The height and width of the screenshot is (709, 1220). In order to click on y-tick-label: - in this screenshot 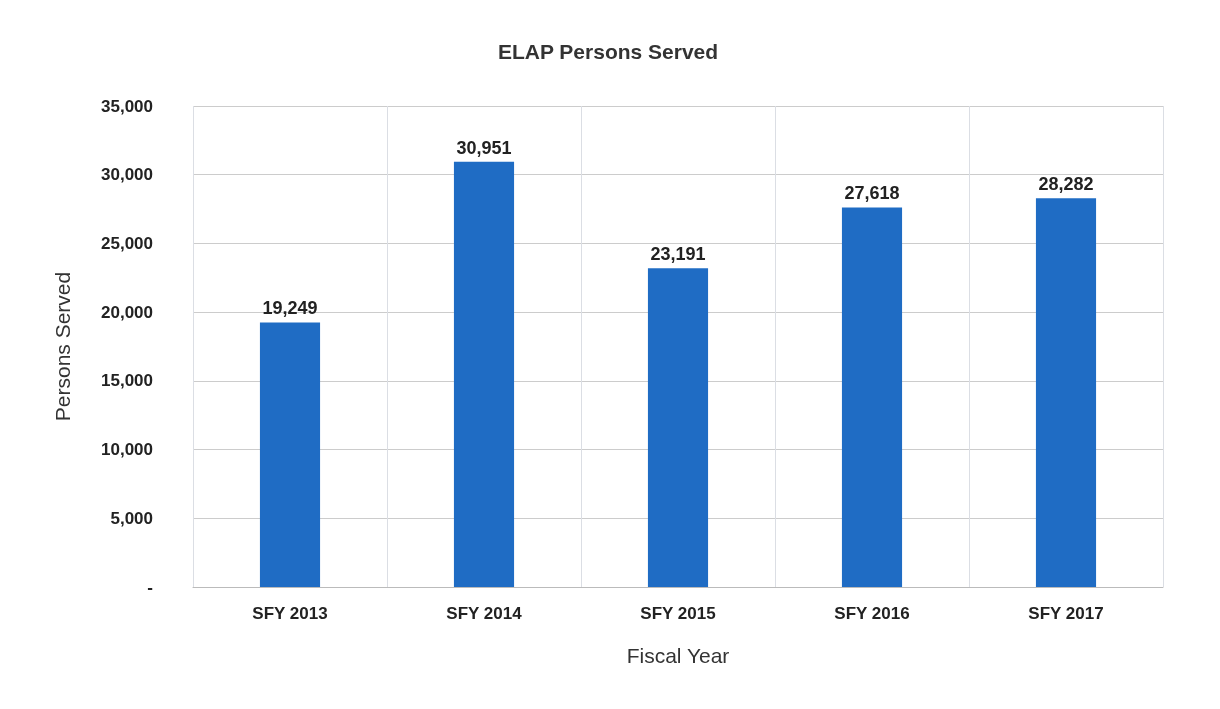, I will do `click(150, 587)`.